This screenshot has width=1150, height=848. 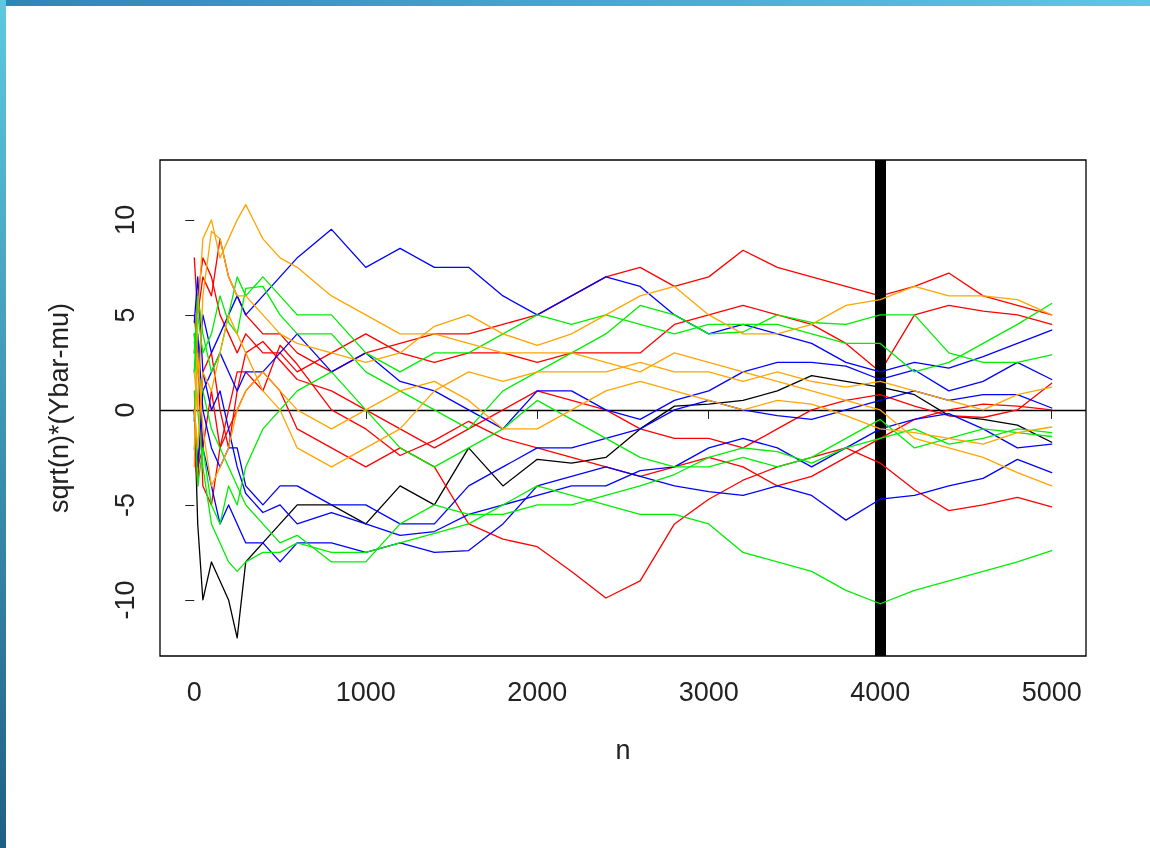 What do you see at coordinates (58, 408) in the screenshot?
I see `y-axis-title: sqrt(n)*(Ybar-mu)` at bounding box center [58, 408].